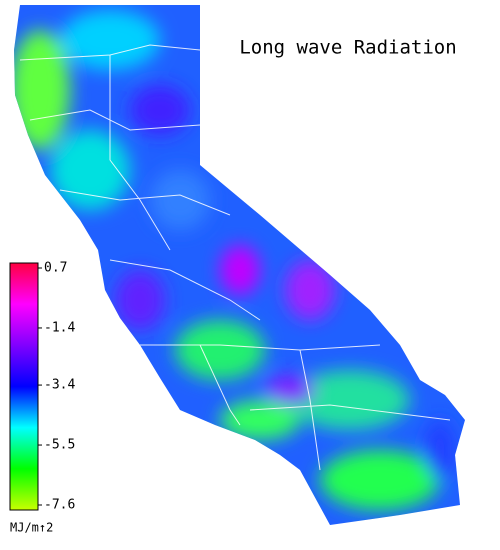 This screenshot has width=500, height=550. What do you see at coordinates (59, 505) in the screenshot?
I see `colorbar-tick-label: -7.6` at bounding box center [59, 505].